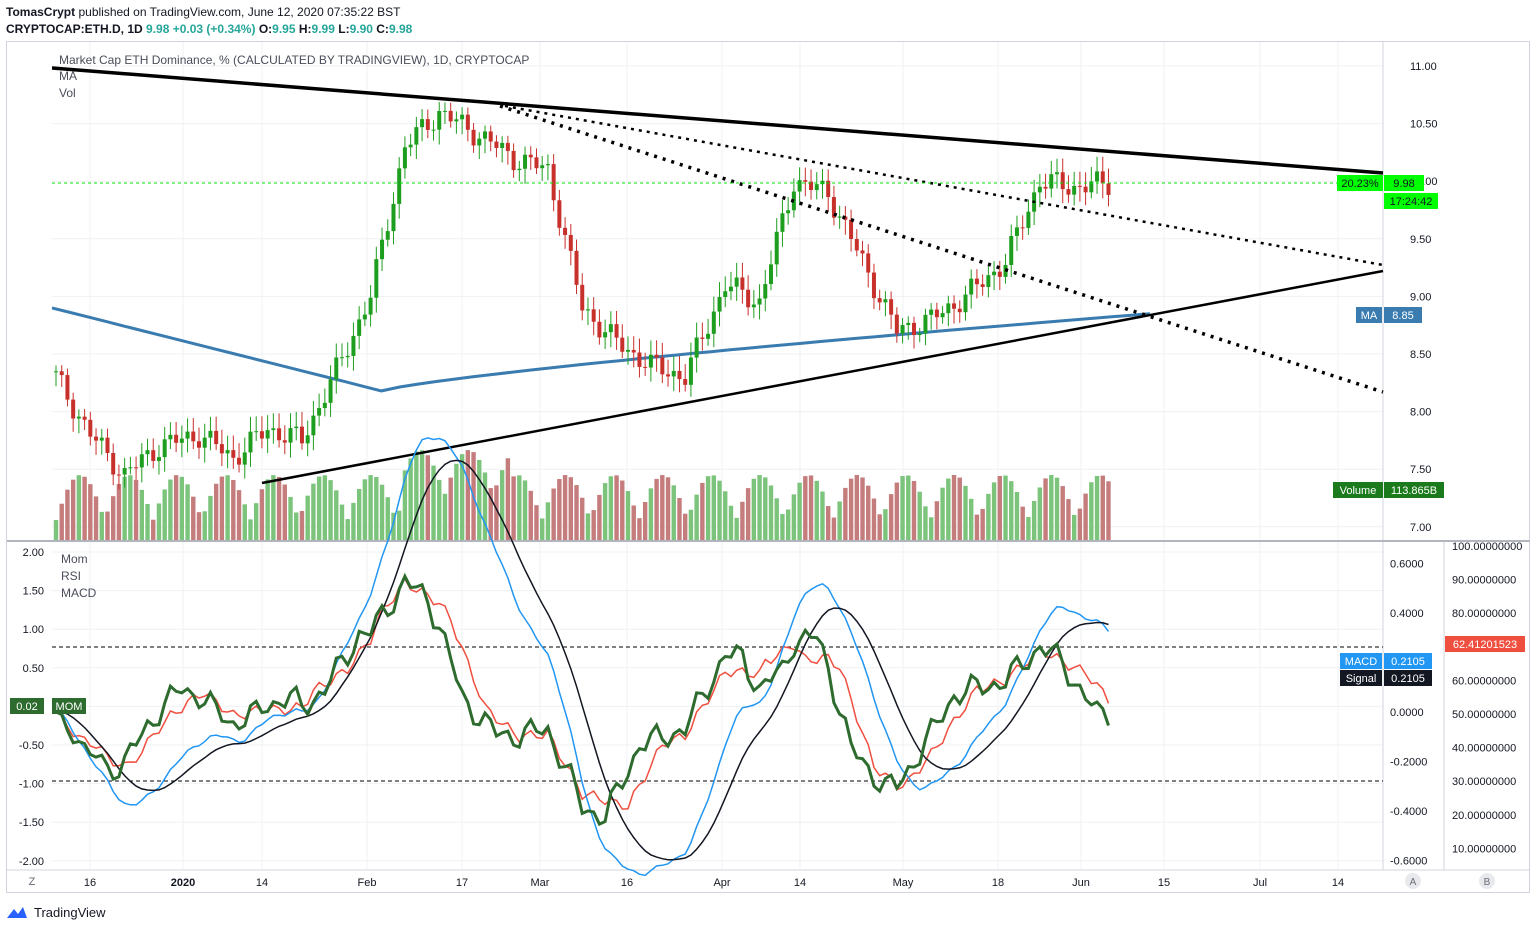 Image resolution: width=1536 pixels, height=931 pixels. I want to click on price-tick: 9.00, so click(1420, 297).